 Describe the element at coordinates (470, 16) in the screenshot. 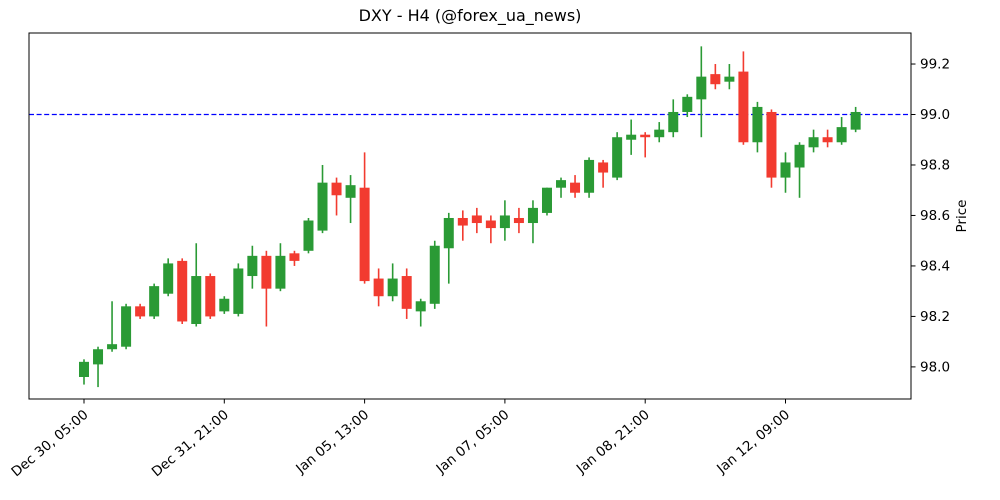

I see `chart-title: DXY - H4 (@forex_ua_news)` at that location.